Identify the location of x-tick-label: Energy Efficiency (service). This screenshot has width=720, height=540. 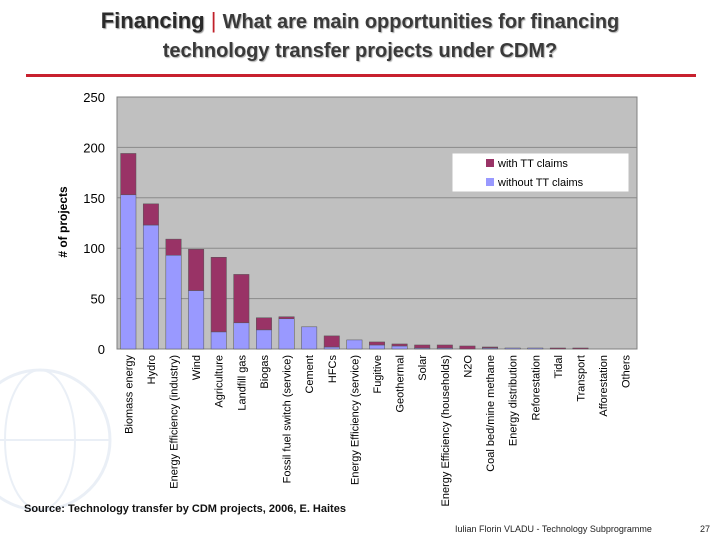
(355, 420).